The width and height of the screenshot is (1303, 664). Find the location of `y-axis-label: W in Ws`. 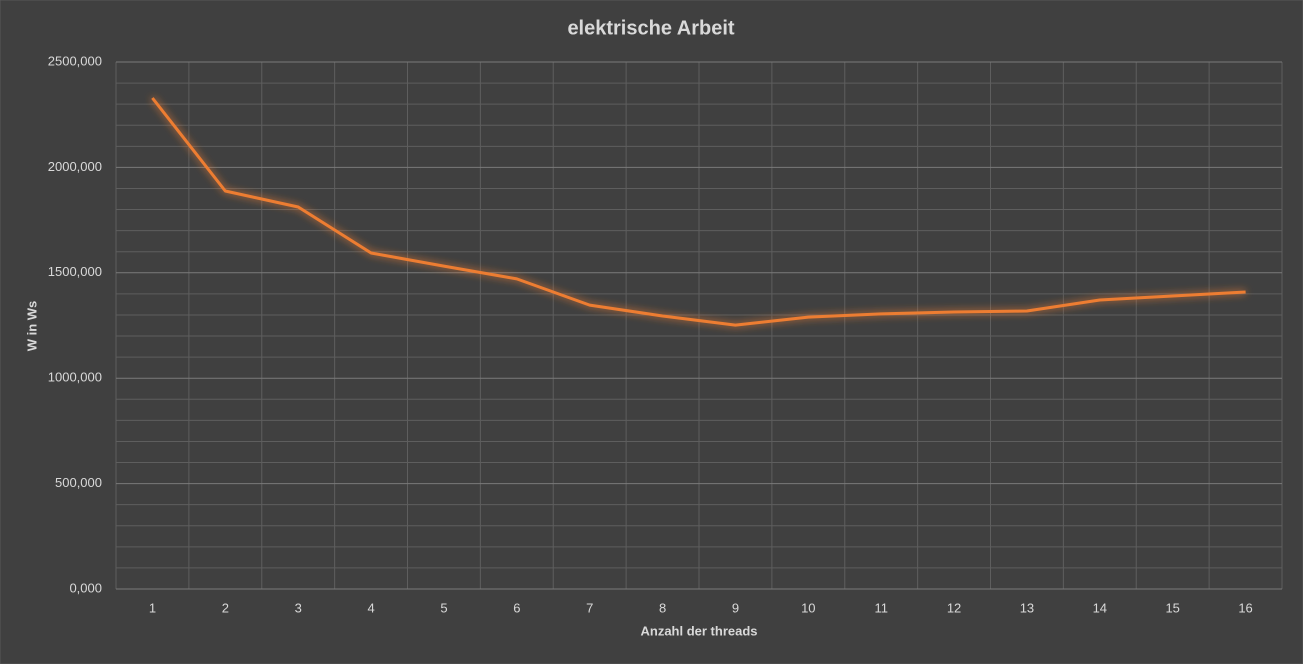

y-axis-label: W in Ws is located at coordinates (31, 326).